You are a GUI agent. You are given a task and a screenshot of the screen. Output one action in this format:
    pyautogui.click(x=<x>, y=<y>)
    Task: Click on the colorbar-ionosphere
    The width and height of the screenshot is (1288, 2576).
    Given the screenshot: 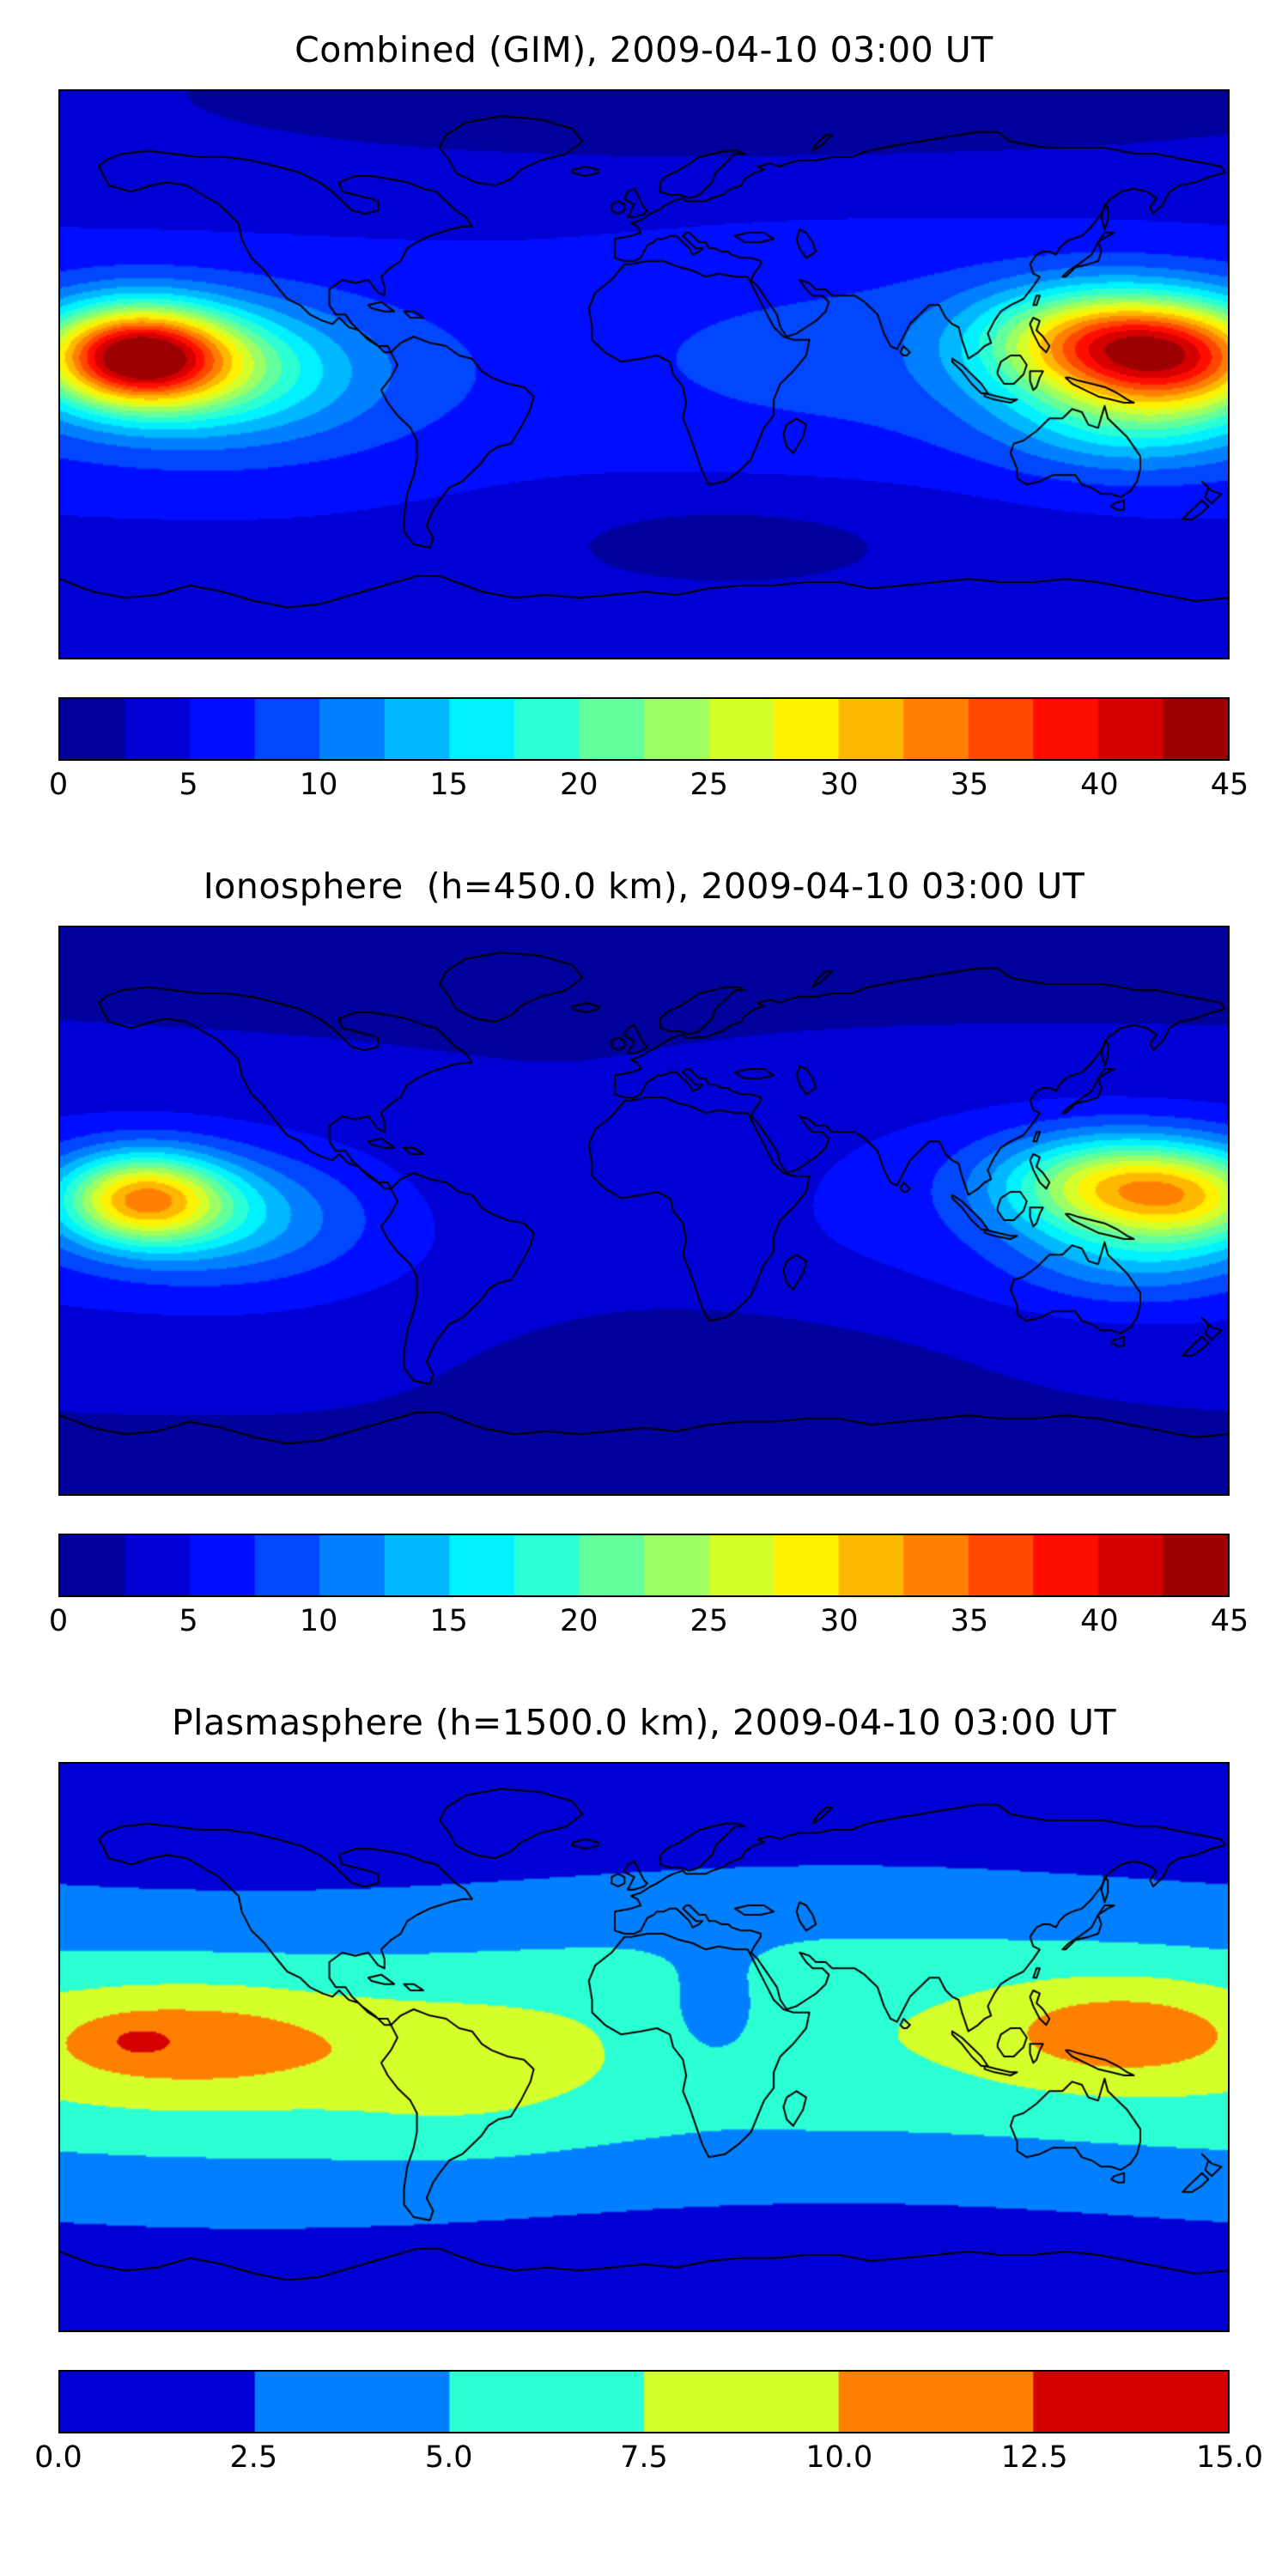 What is the action you would take?
    pyautogui.click(x=644, y=1565)
    